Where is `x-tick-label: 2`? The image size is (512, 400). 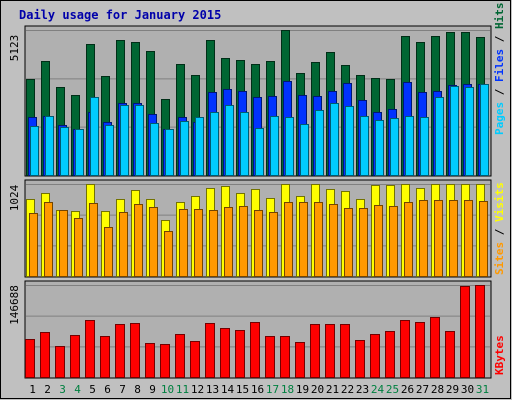 x-tick-label: 2 is located at coordinates (47, 389).